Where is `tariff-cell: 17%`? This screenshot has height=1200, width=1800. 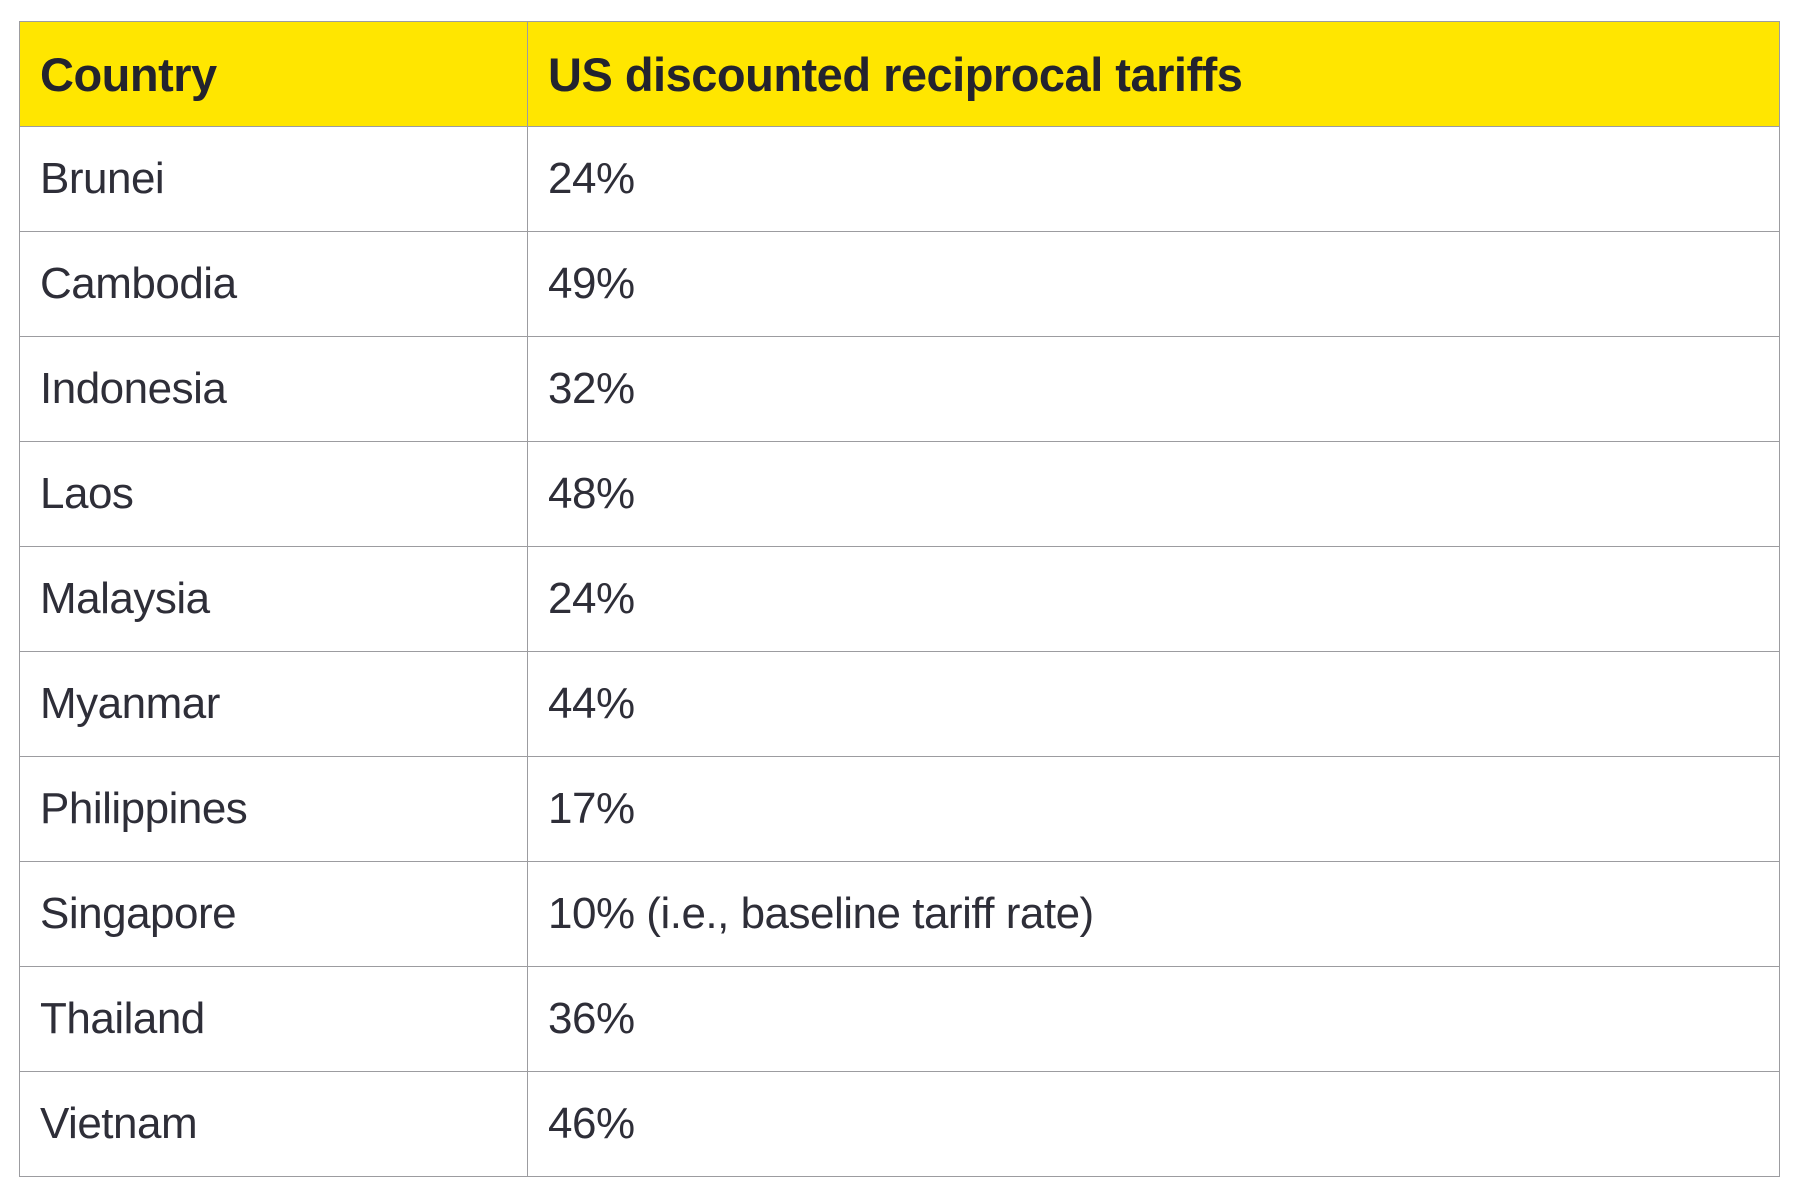
tariff-cell: 17% is located at coordinates (1153, 809).